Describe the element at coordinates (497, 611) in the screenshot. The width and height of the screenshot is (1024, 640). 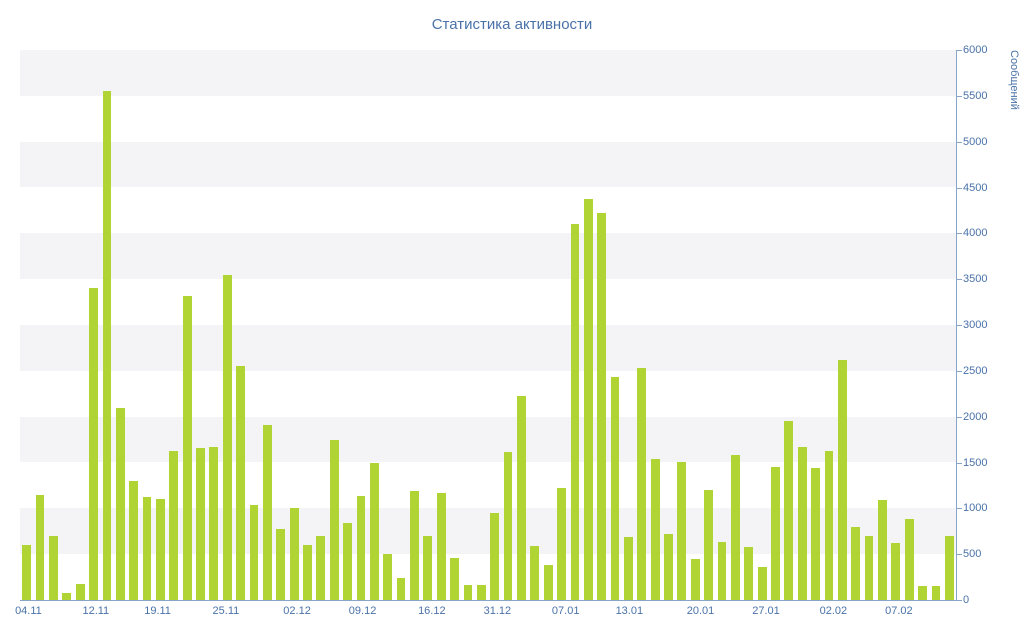
I see `x-tick-label: 31.12` at that location.